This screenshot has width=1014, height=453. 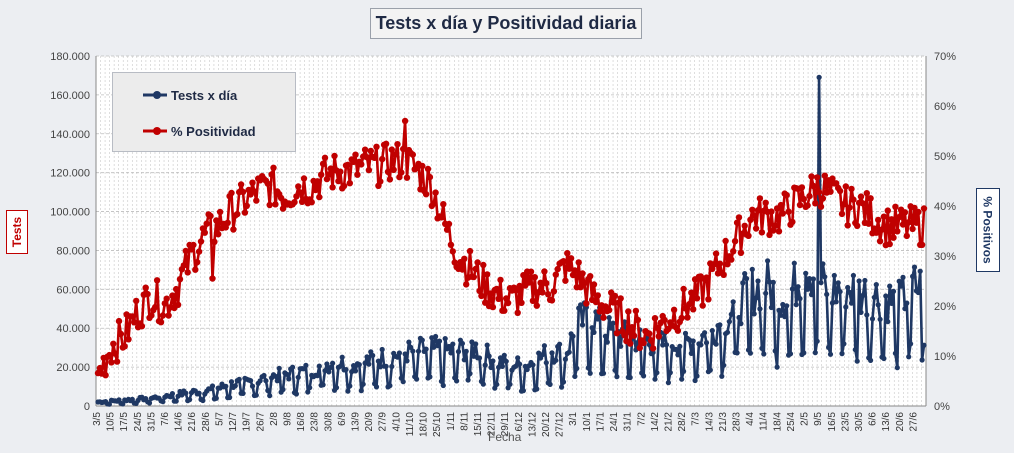 I want to click on x-tick-label: 14/3, so click(x=709, y=422).